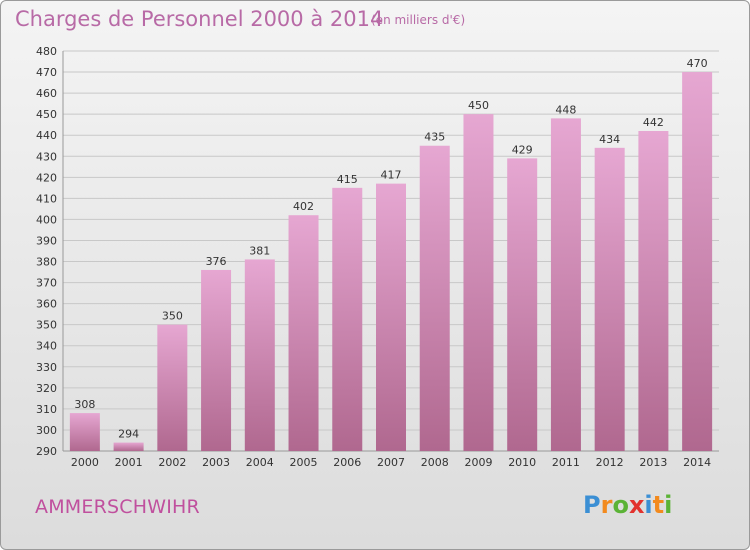  I want to click on bar-2006, so click(347, 319).